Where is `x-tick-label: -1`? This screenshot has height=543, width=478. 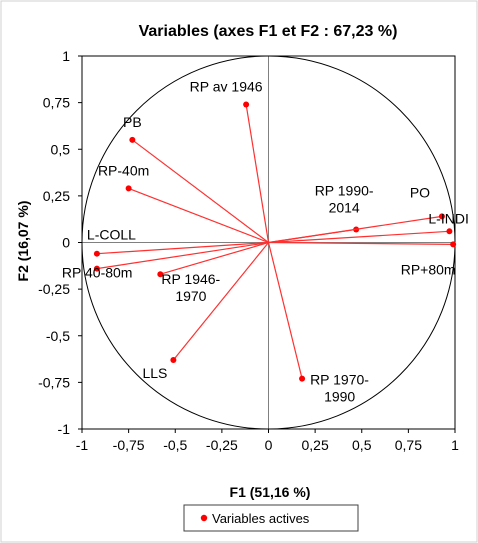
x-tick-label: -1 is located at coordinates (82, 445).